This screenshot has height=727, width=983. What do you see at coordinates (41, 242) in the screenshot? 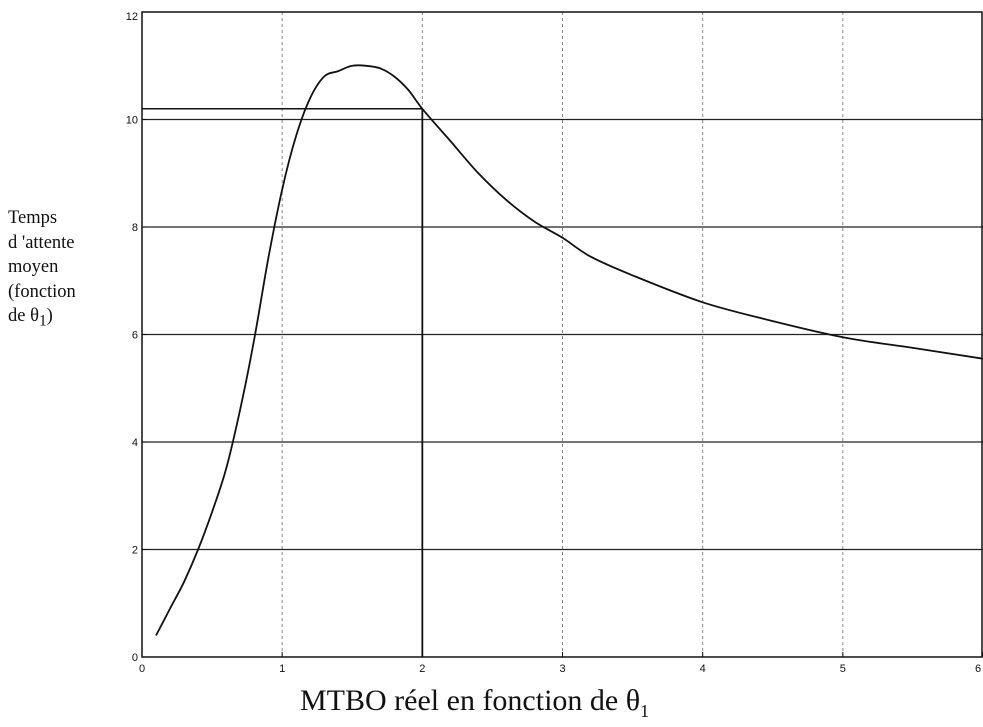
I see `y-axis-label-line-2: d 'attente` at bounding box center [41, 242].